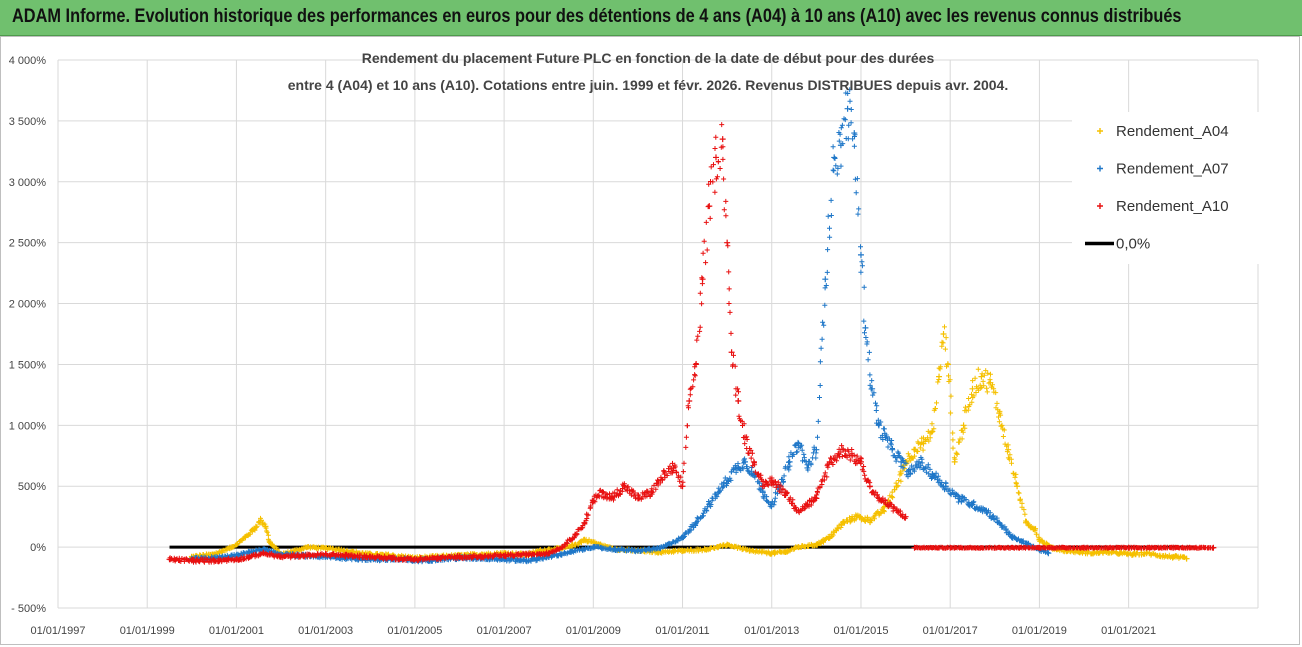 The height and width of the screenshot is (647, 1302). Describe the element at coordinates (1172, 206) in the screenshot. I see `legend-label: Rendement_A10` at that location.